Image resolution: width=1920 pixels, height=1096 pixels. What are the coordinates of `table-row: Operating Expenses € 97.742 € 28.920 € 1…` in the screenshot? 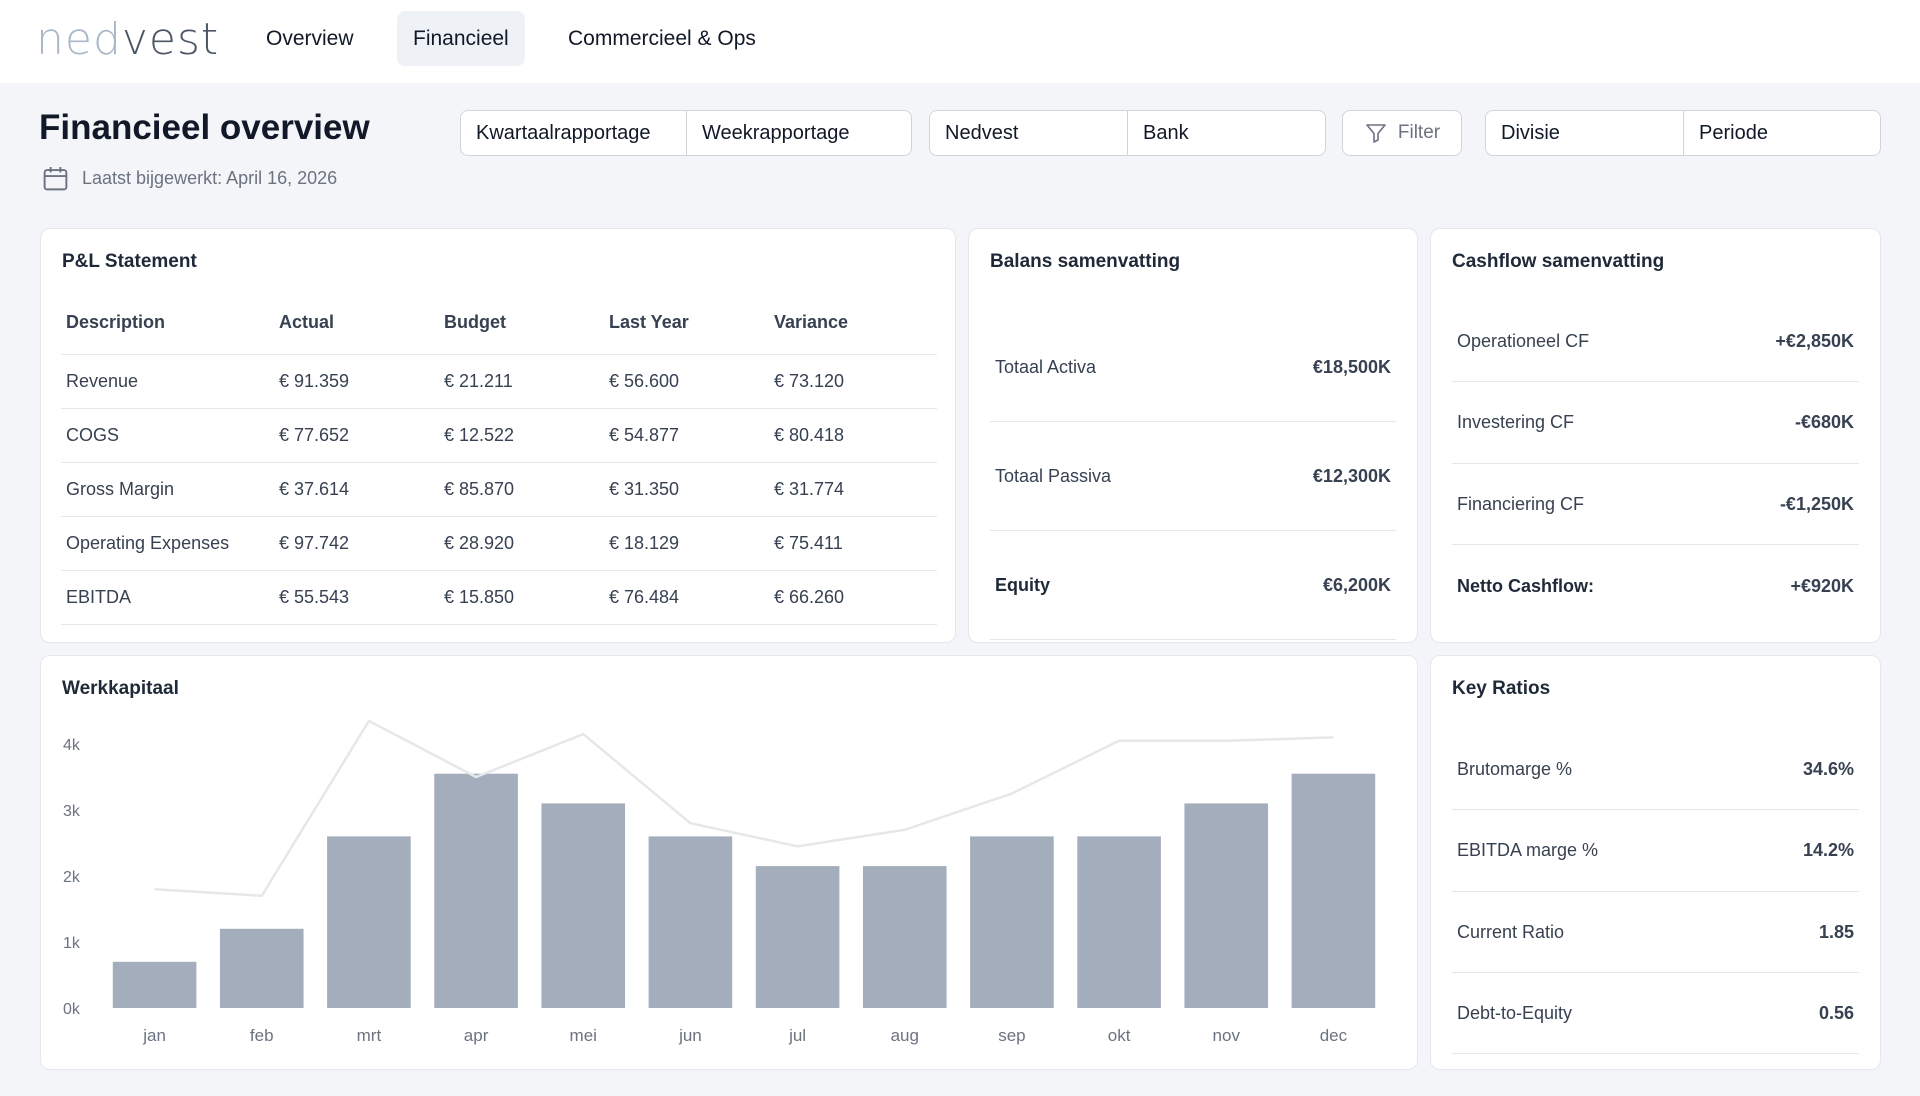 It's located at (499, 543).